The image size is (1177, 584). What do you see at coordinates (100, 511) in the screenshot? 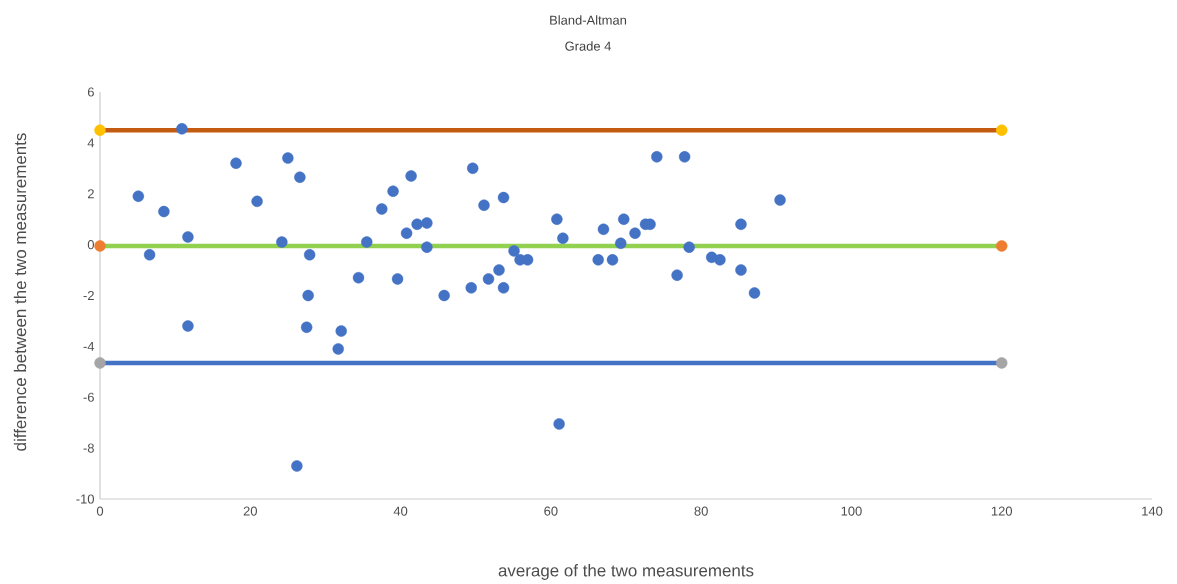
I see `x-tick-label: 0` at bounding box center [100, 511].